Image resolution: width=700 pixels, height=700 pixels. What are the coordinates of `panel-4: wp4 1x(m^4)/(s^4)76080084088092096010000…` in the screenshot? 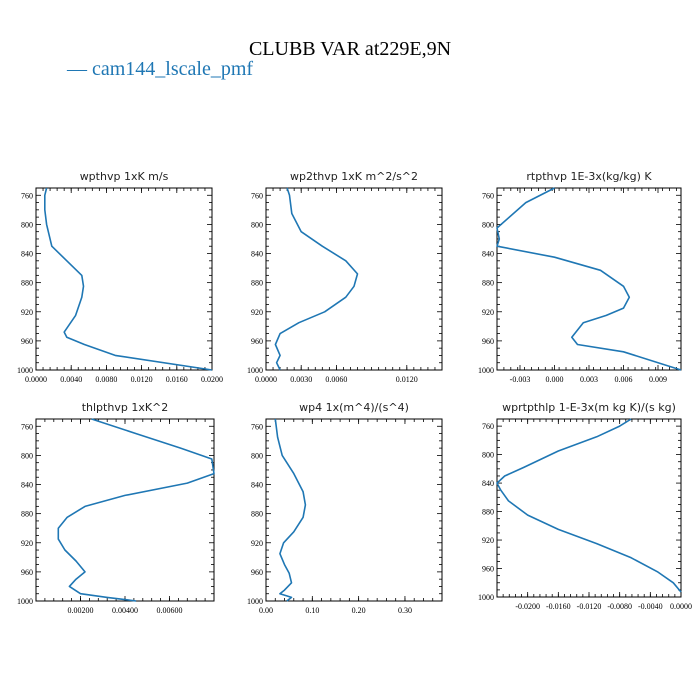 It's located at (345, 508).